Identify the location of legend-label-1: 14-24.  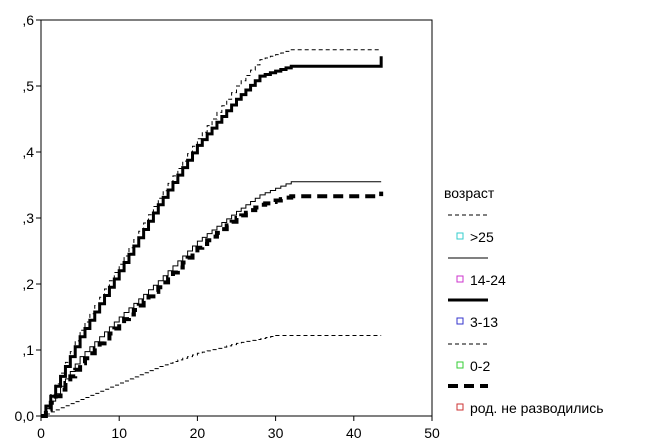
(488, 280).